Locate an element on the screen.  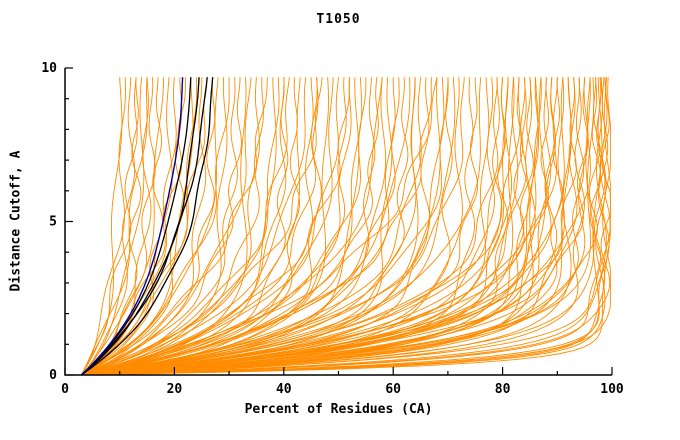
x-axis-label: Percent of Residues (CA) is located at coordinates (338, 409).